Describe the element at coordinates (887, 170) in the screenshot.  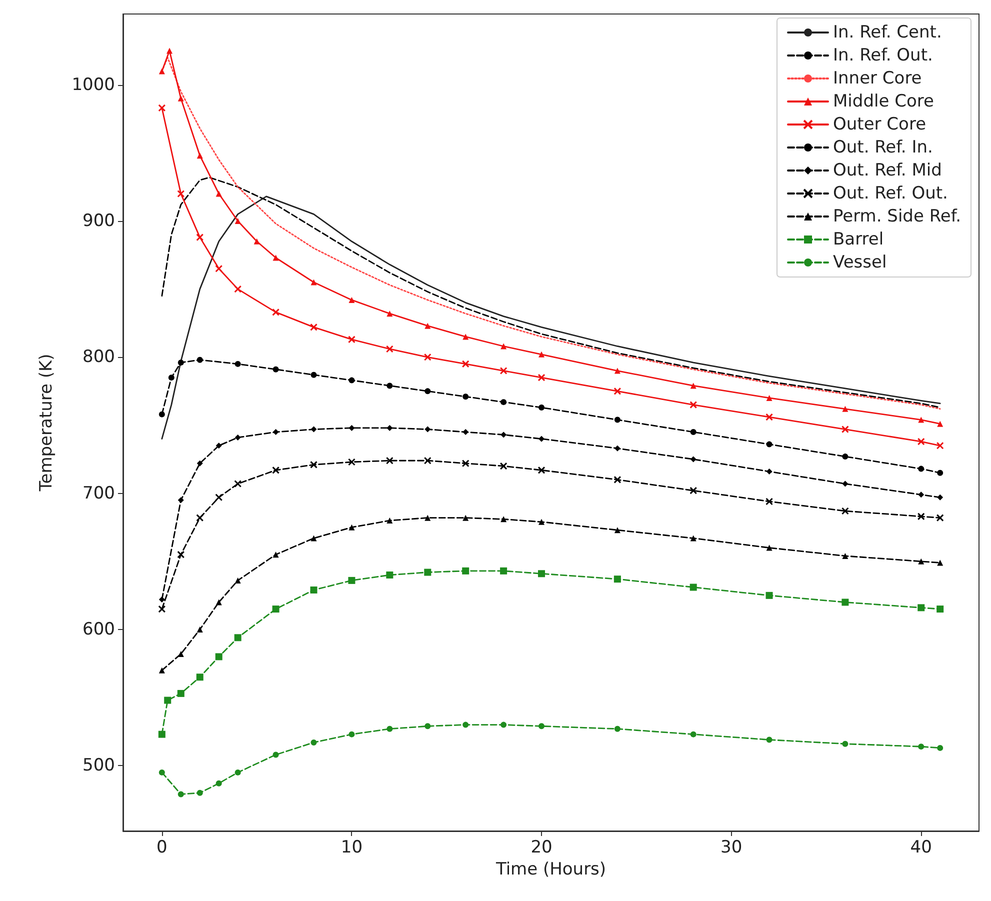
I see `legend-label: Out. Ref. Mid` at that location.